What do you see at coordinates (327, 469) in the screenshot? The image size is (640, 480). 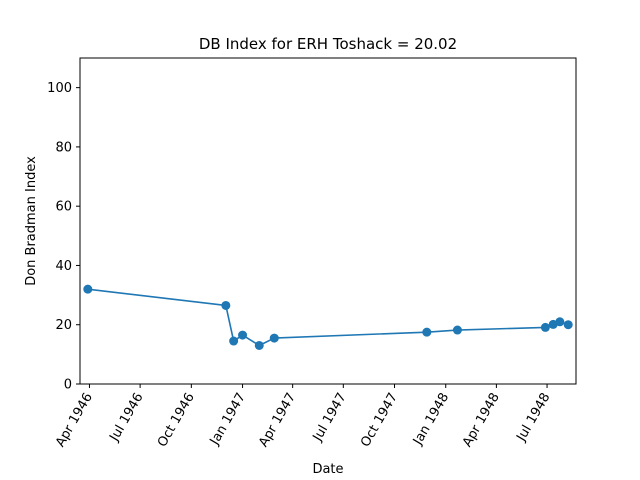 I see `x-axis-label: Date` at bounding box center [327, 469].